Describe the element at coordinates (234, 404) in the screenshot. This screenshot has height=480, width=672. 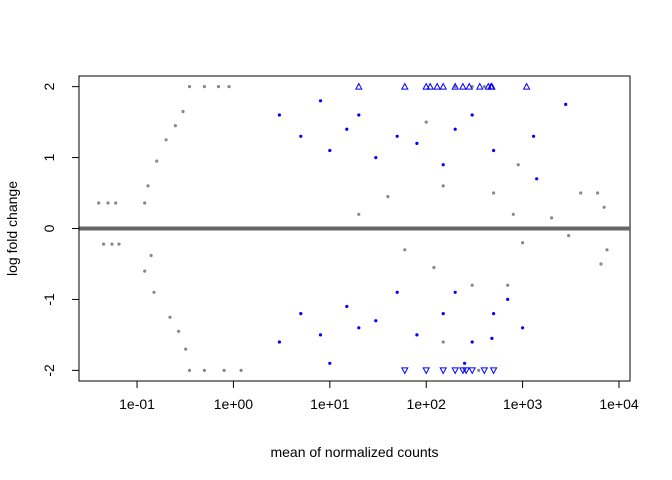
I see `x-tick-label: 1e+00` at that location.